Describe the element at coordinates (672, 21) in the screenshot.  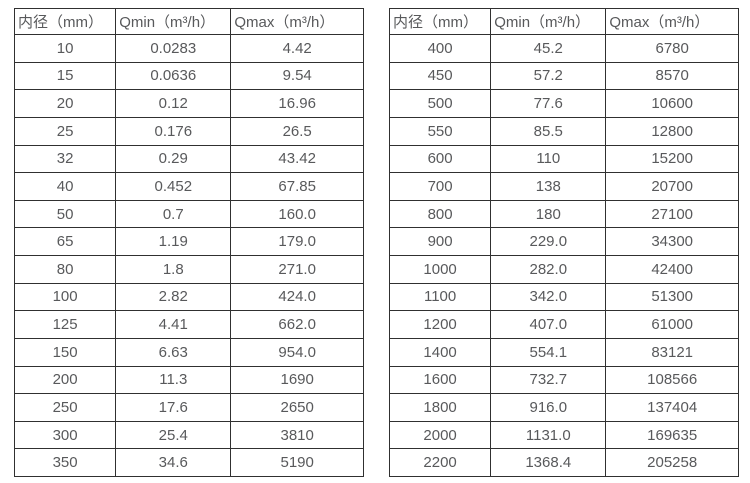
I see `column-header-qmax: Qmax（m³/h）` at that location.